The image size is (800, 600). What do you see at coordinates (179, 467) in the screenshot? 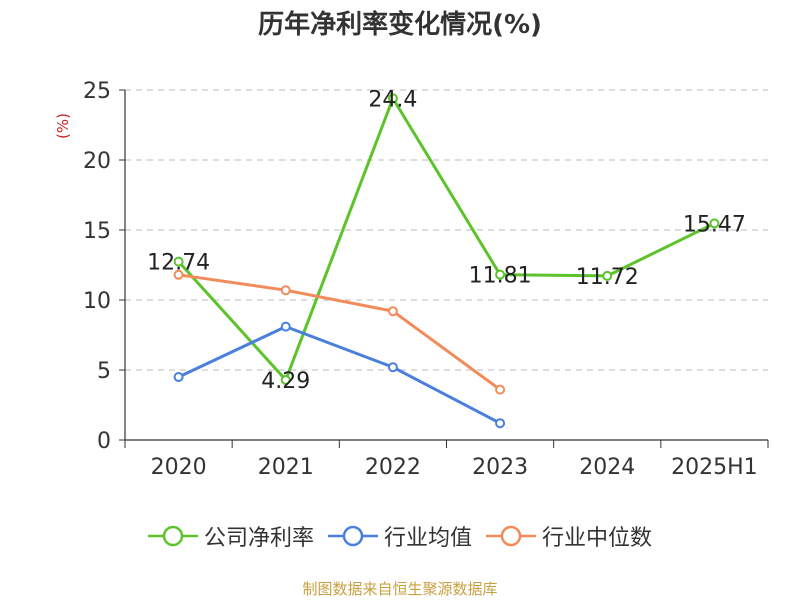
I see `x-tick-label: 2020` at bounding box center [179, 467].